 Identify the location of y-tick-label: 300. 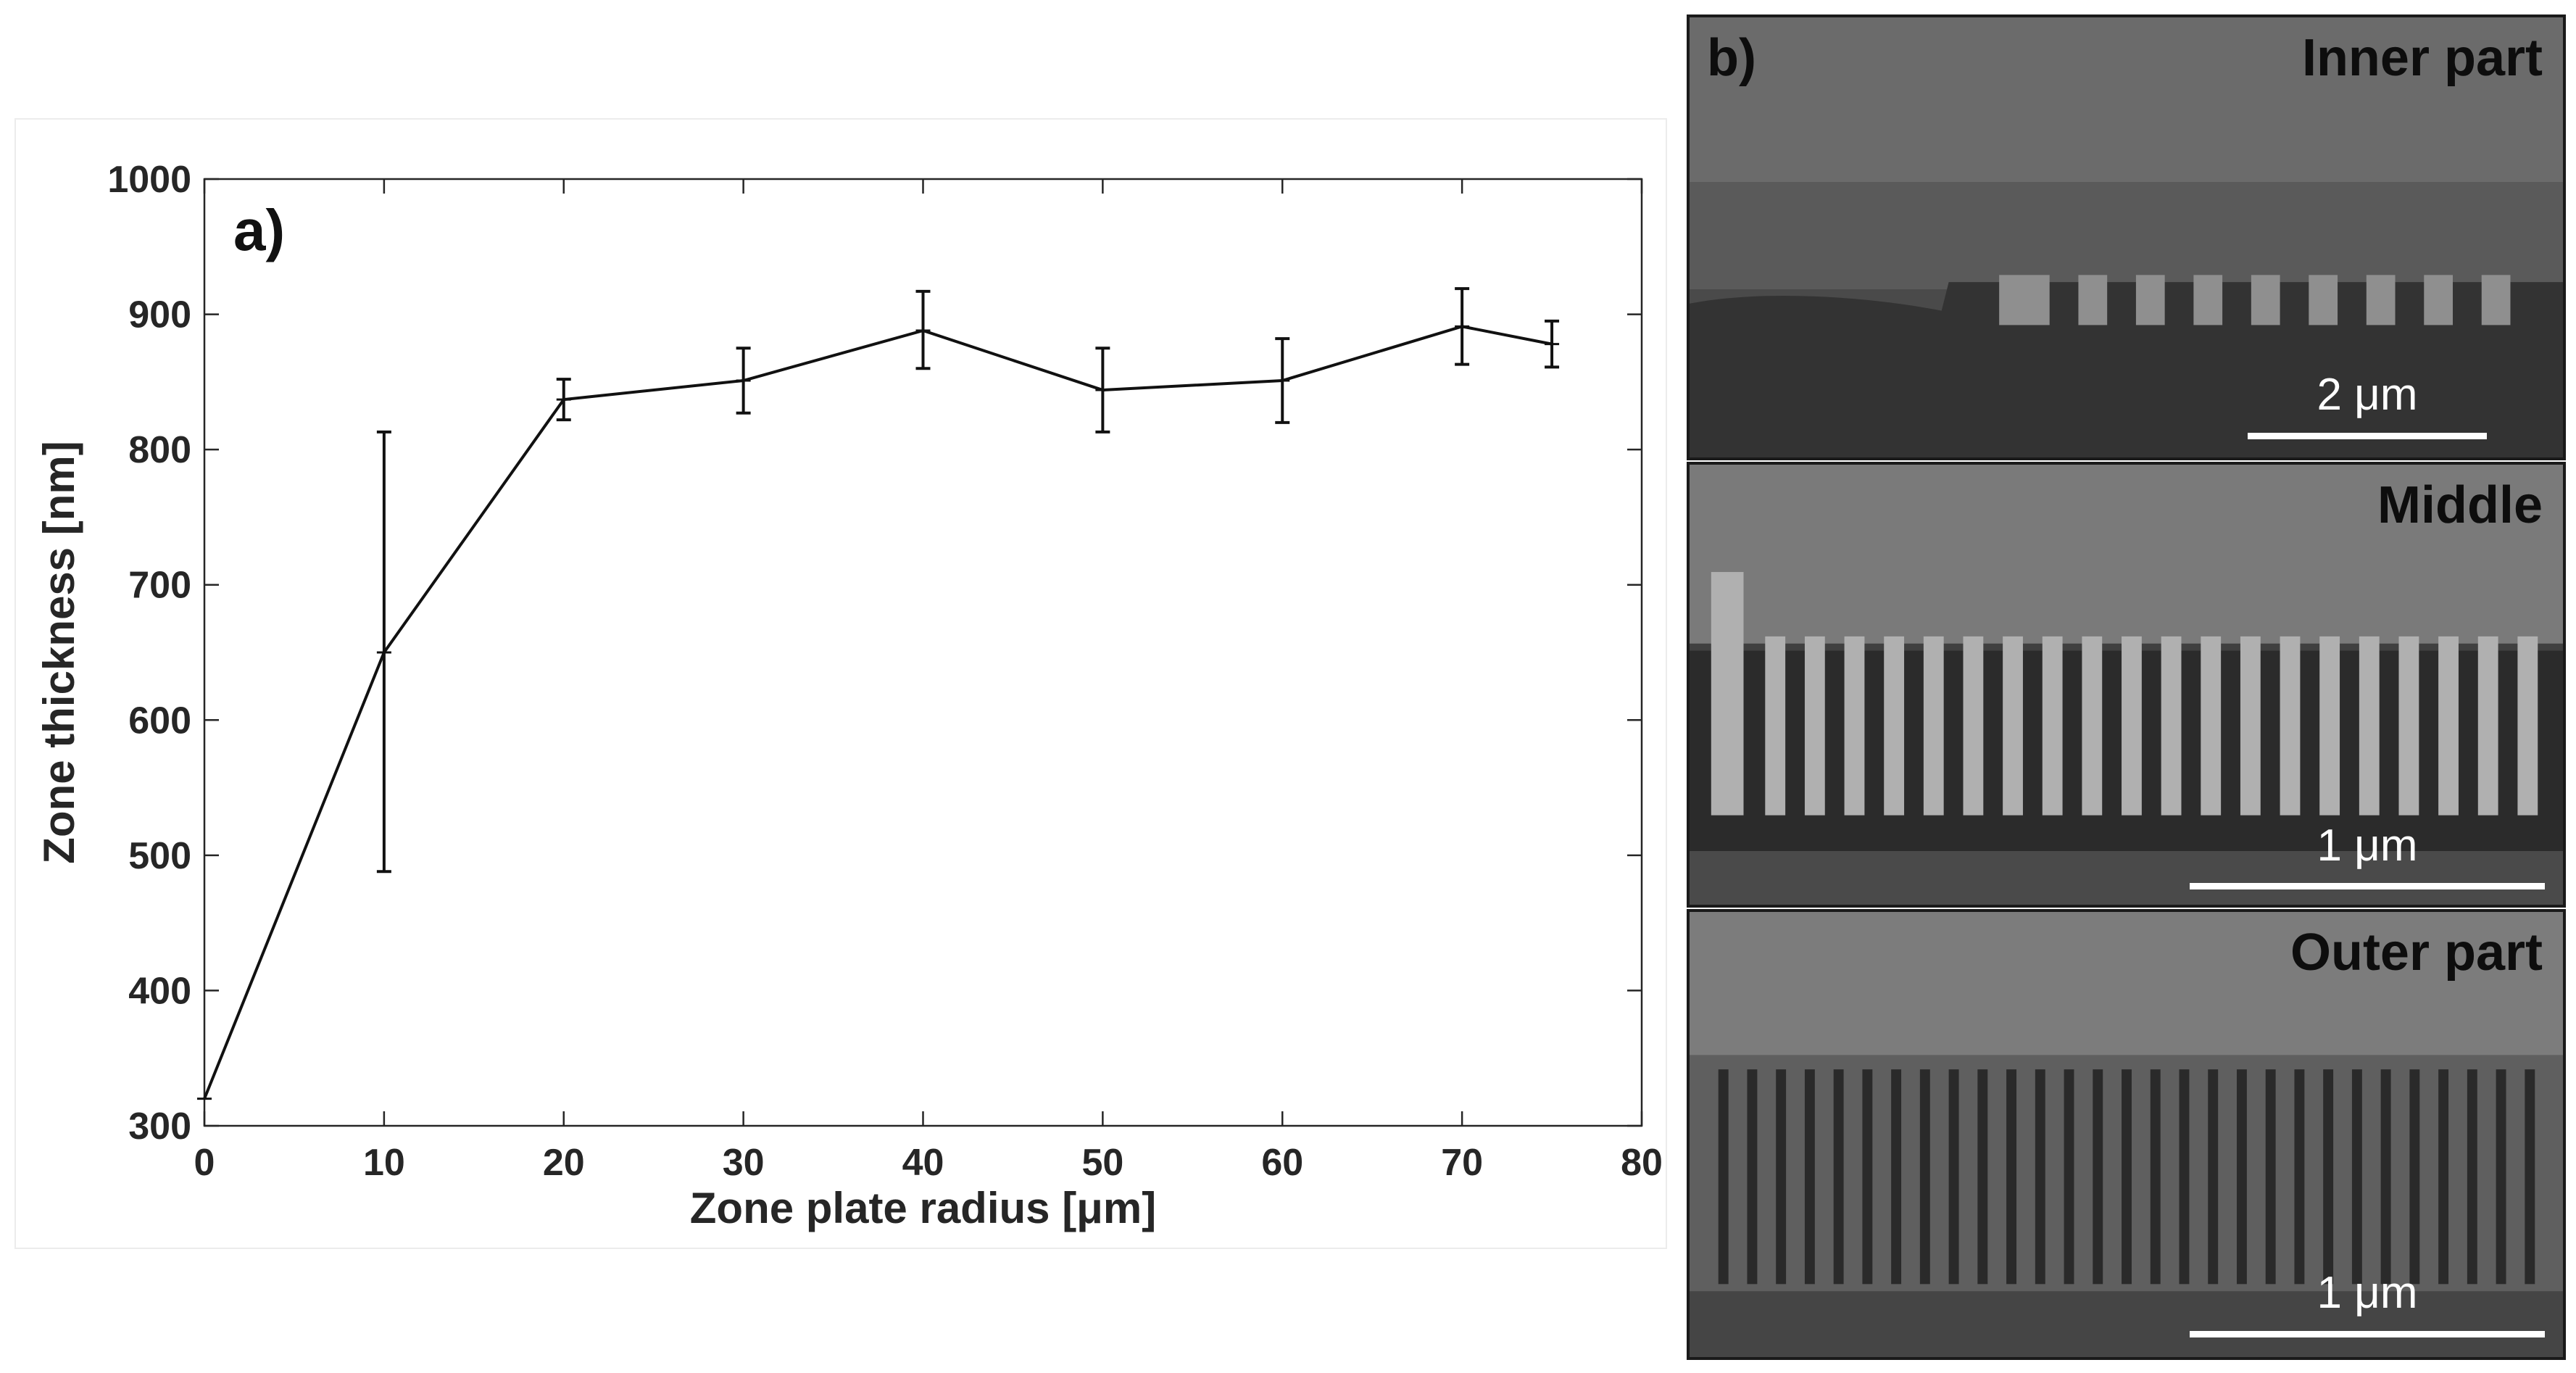
(159, 1127).